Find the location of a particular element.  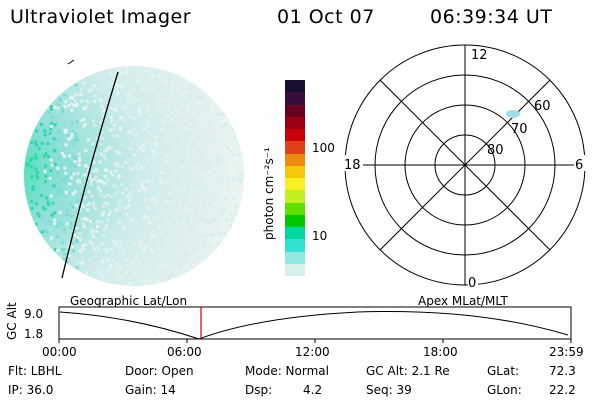

colorbar-unit-label: photon cm⁻²s⁻¹ is located at coordinates (269, 193).